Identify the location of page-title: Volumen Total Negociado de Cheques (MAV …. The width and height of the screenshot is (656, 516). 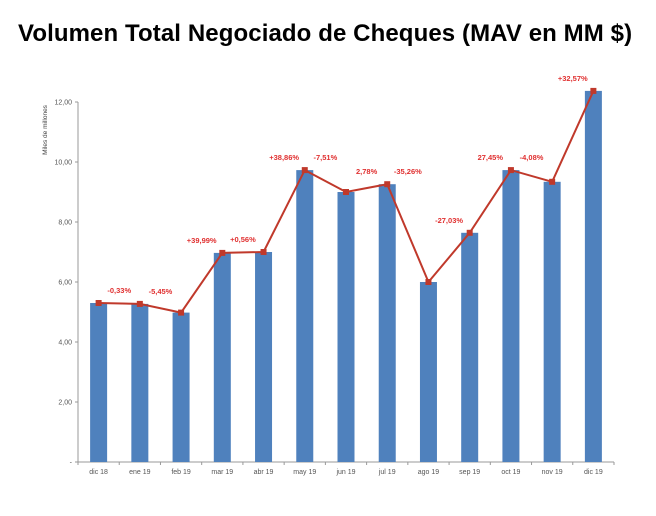
(325, 33).